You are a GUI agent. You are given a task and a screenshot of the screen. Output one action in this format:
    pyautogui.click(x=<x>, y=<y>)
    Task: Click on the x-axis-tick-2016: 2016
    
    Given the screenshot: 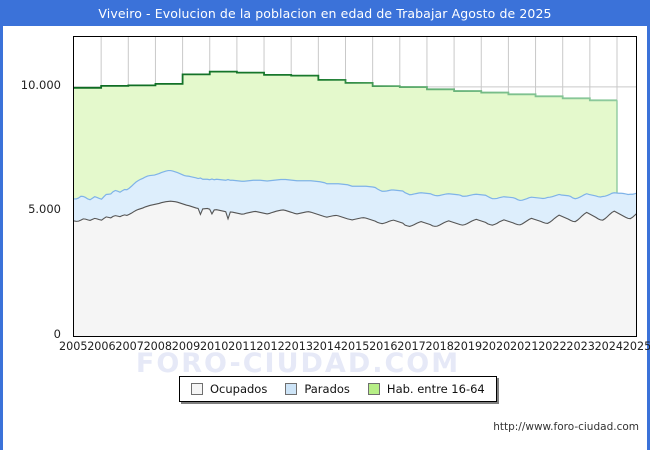 What is the action you would take?
    pyautogui.click(x=383, y=346)
    